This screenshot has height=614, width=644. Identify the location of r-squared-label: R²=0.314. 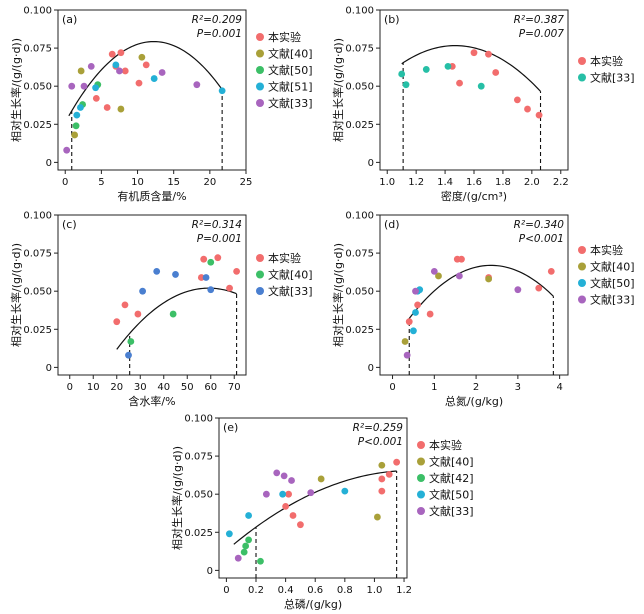
(217, 225).